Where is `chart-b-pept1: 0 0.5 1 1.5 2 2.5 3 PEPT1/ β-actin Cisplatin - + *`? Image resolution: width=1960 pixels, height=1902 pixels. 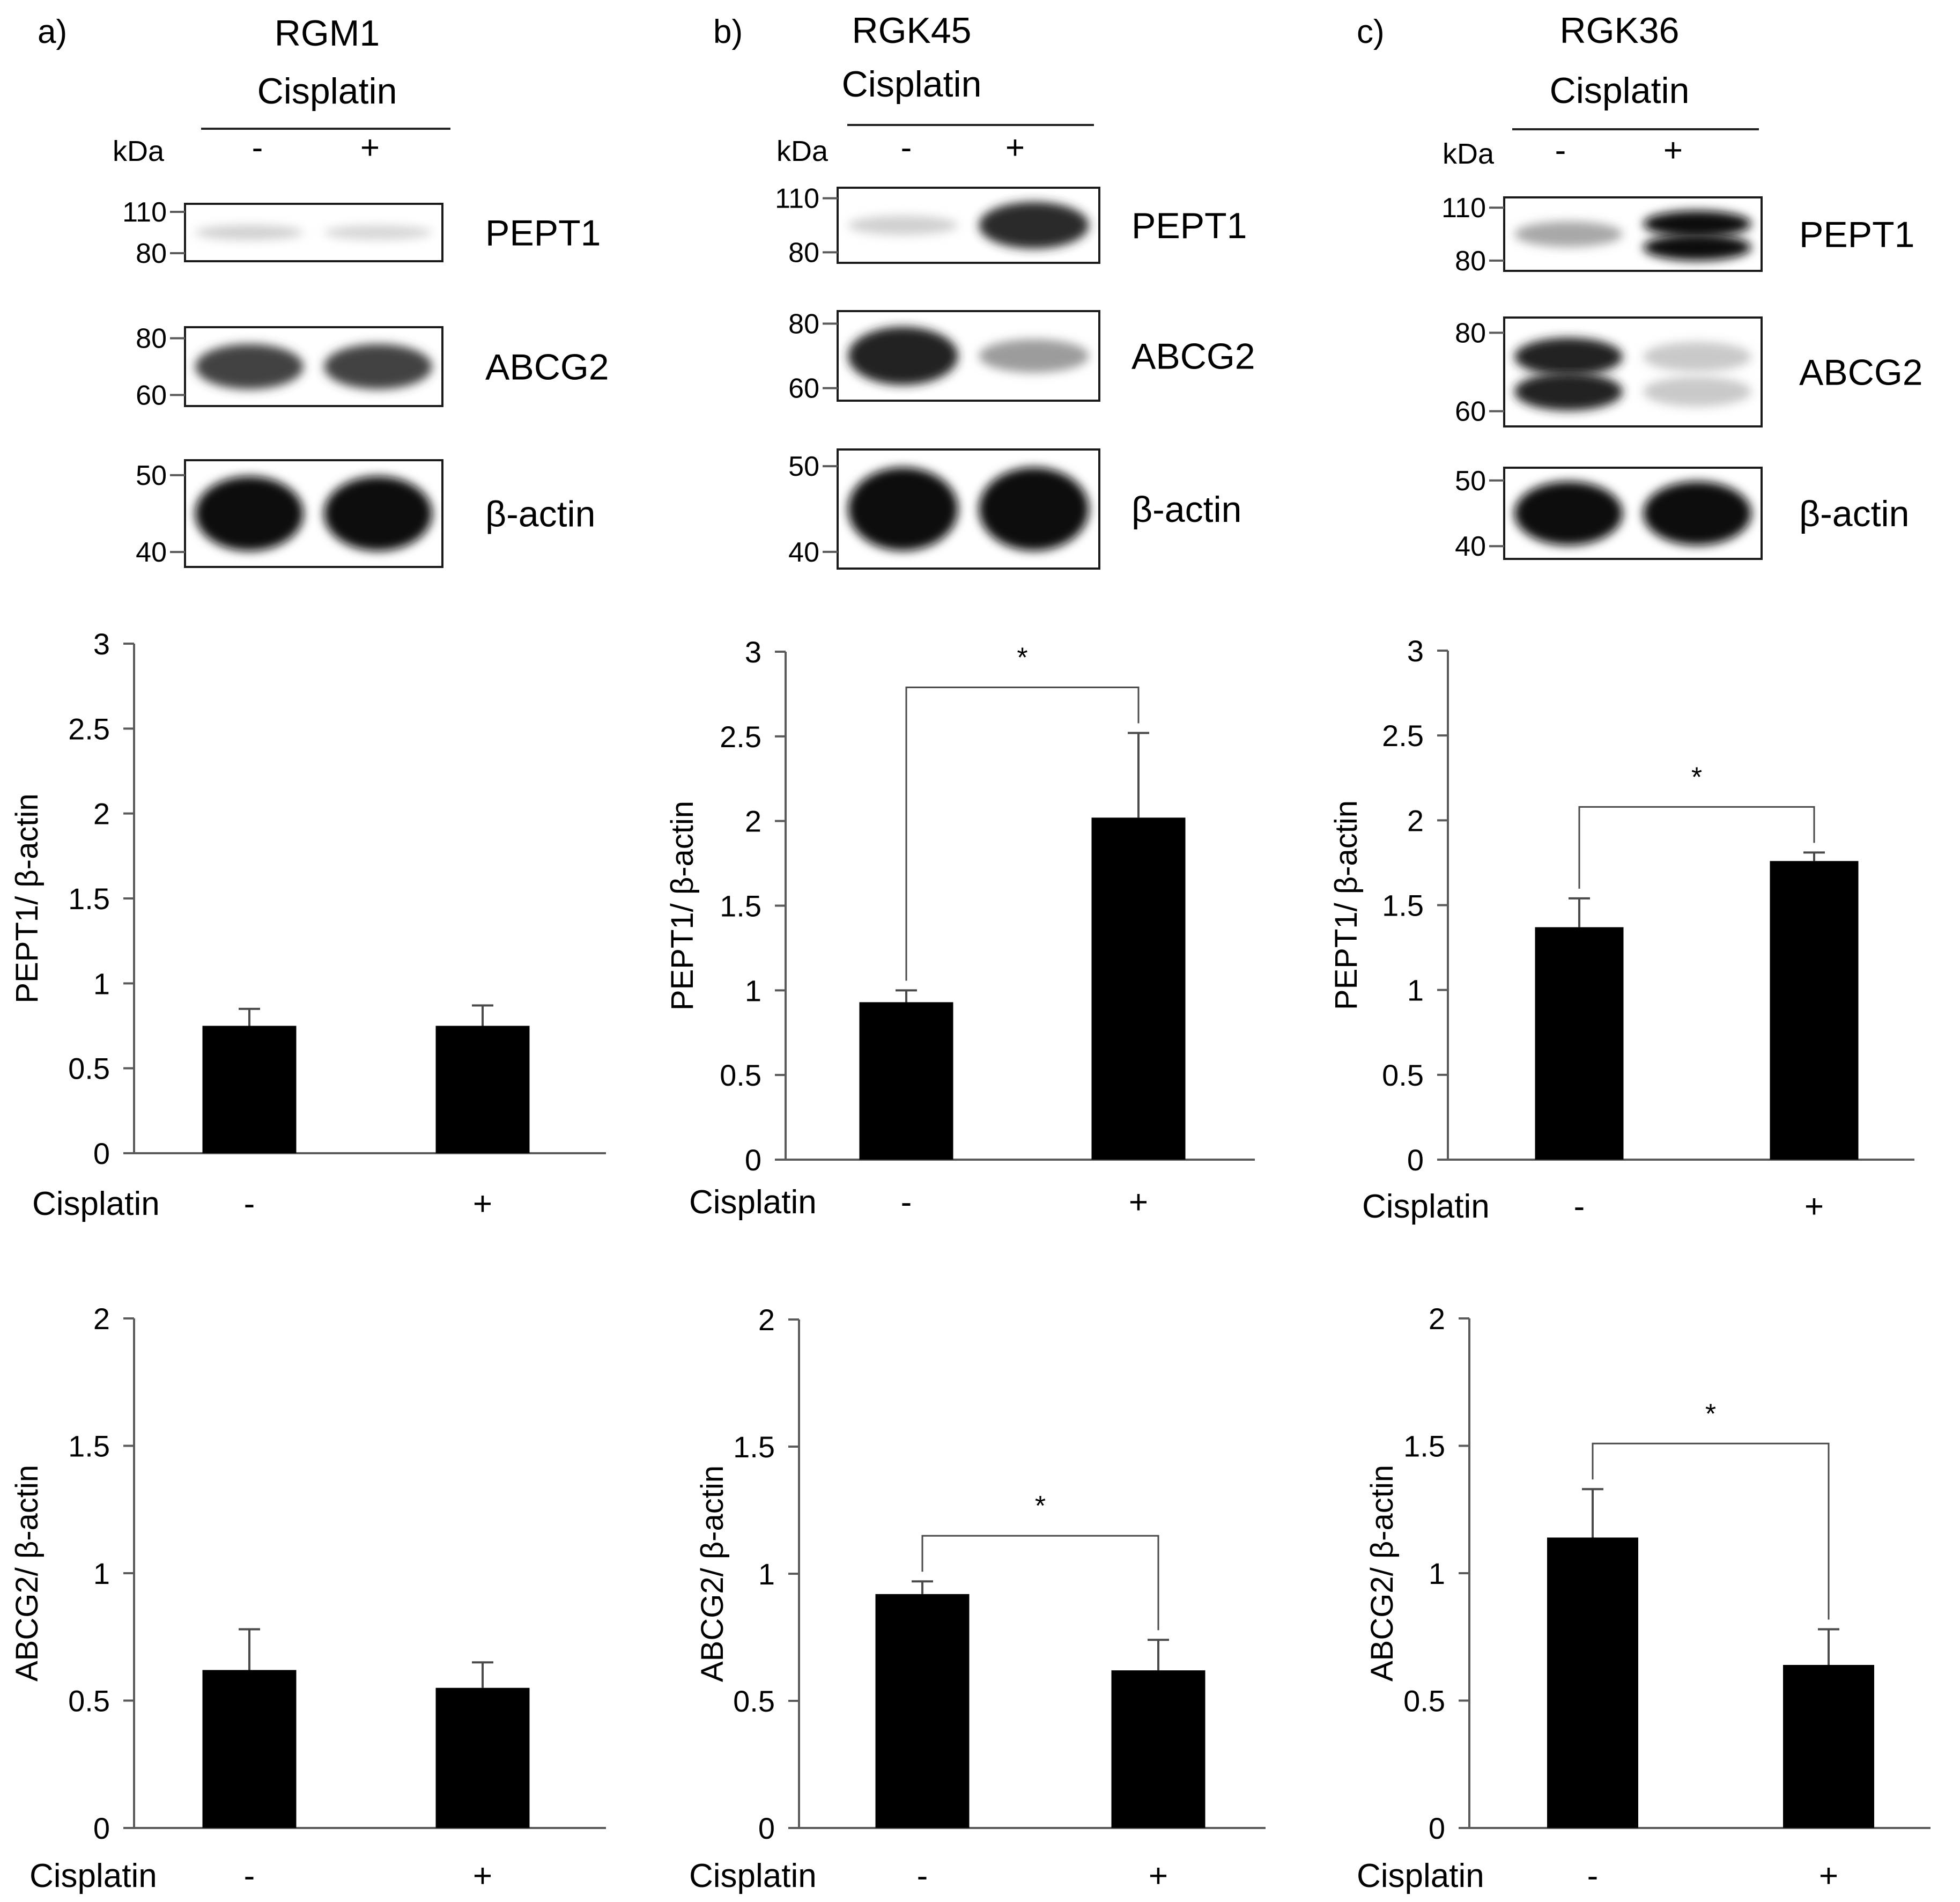
chart-b-pept1: 0 0.5 1 1.5 2 2.5 3 PEPT1/ β-actin Cisplatin - + * is located at coordinates (960, 928).